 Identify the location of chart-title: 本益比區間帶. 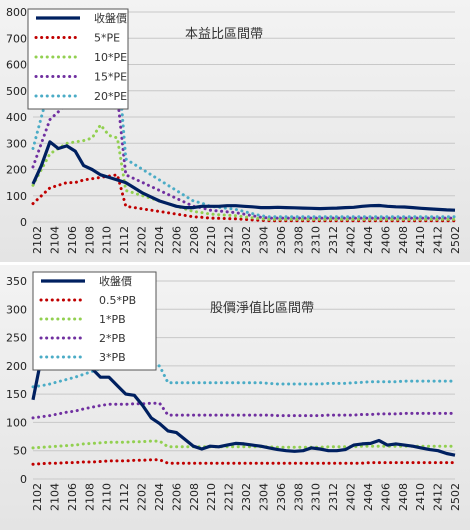
(224, 34).